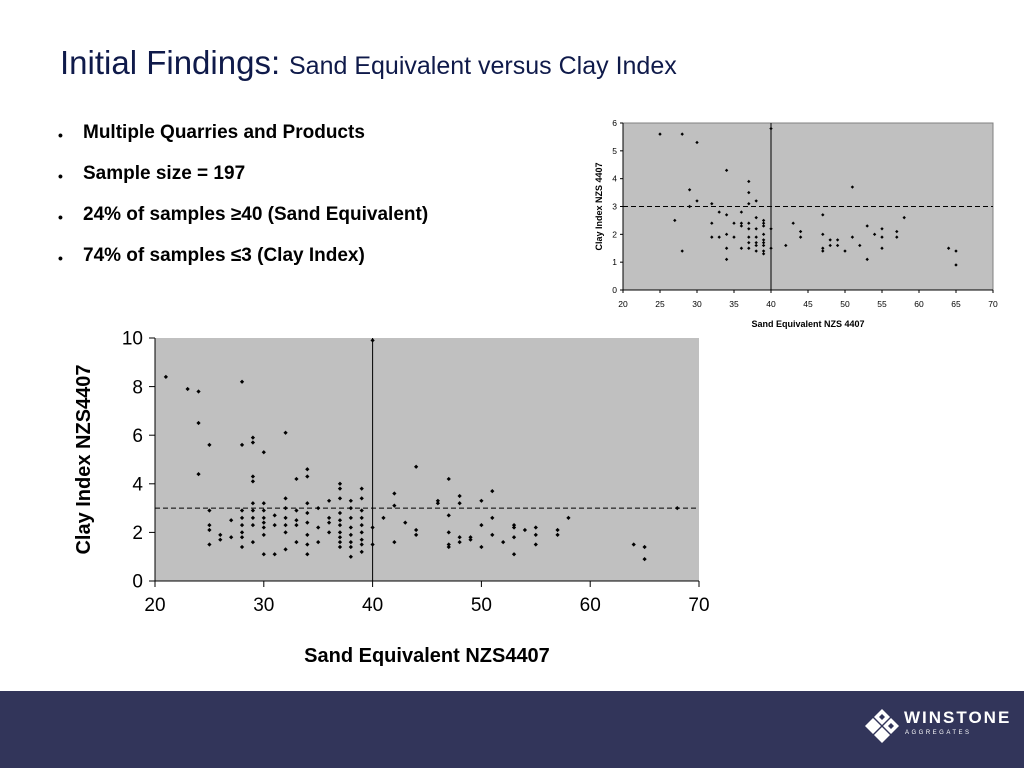  What do you see at coordinates (882, 726) in the screenshot?
I see `winstone-diamond-logo-icon` at bounding box center [882, 726].